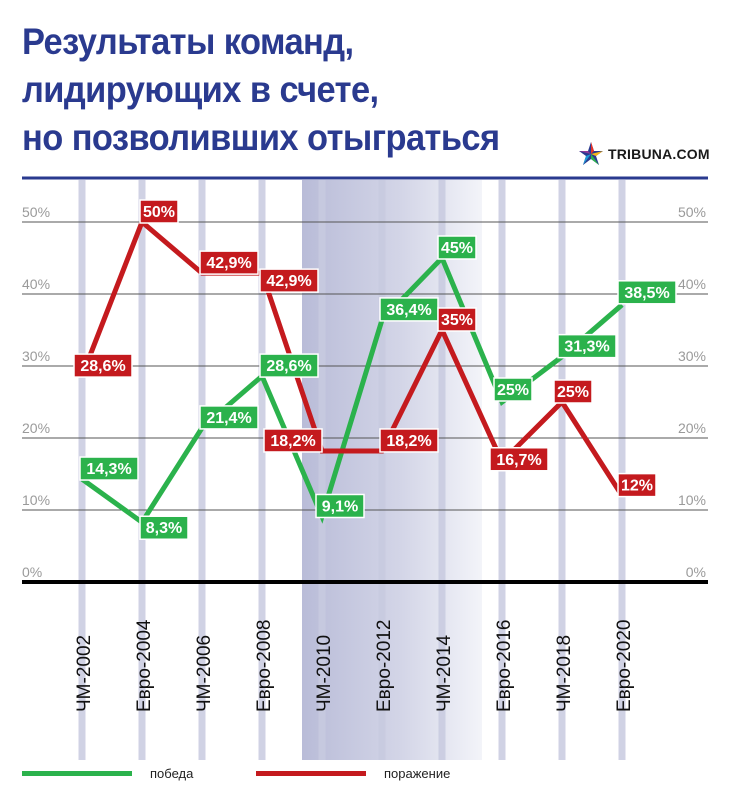  Describe the element at coordinates (36, 500) in the screenshot. I see `y-tick-label-left: 10%` at that location.